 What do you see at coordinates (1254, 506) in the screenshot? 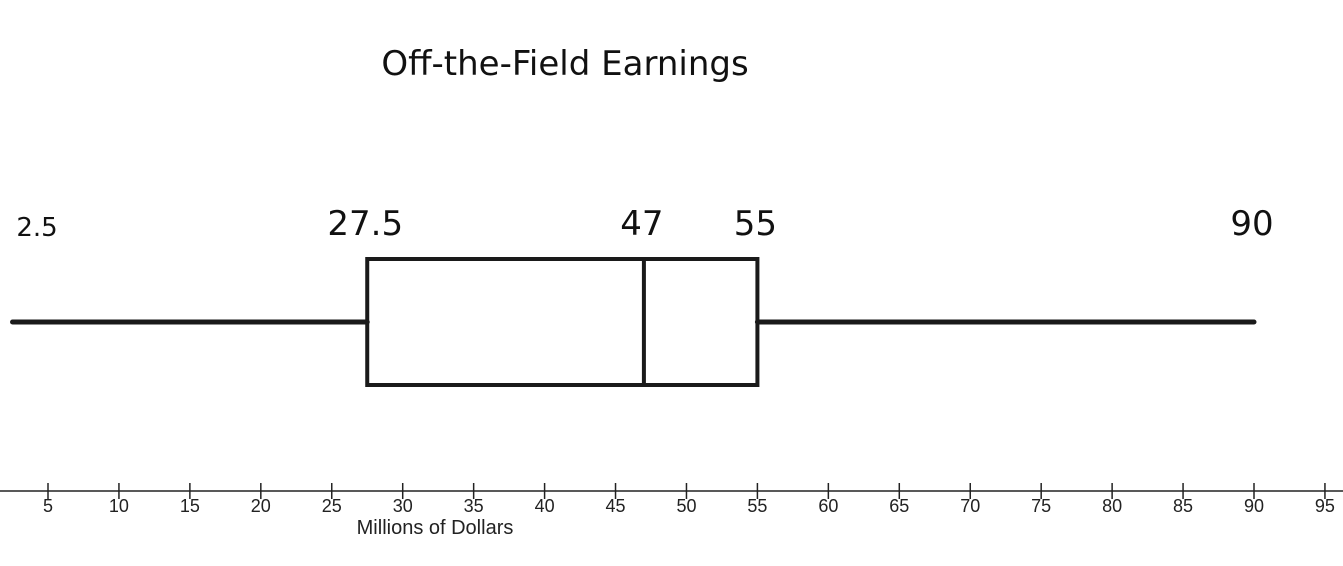
I see `x-tick-label: 90` at bounding box center [1254, 506].